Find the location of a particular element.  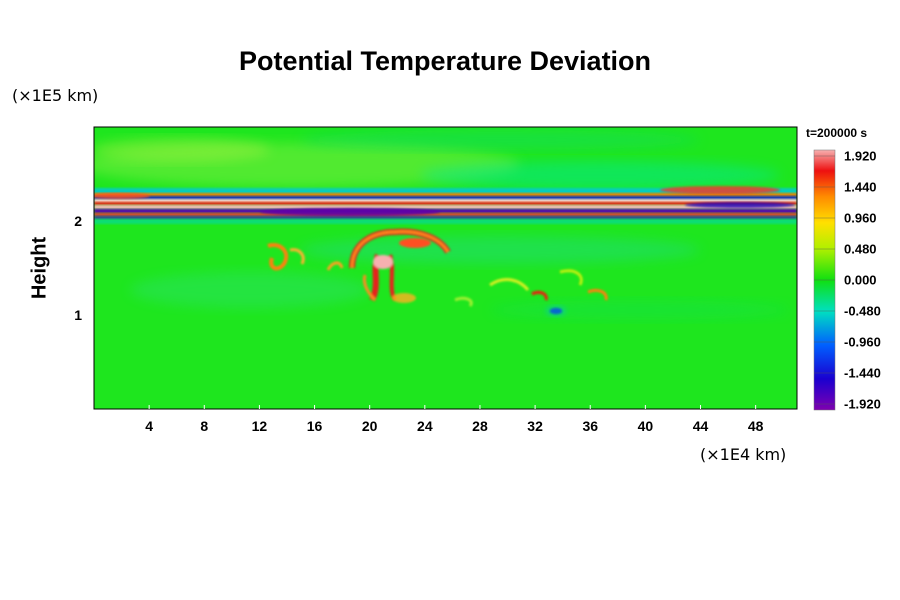

x-tick-label: 20 is located at coordinates (370, 426).